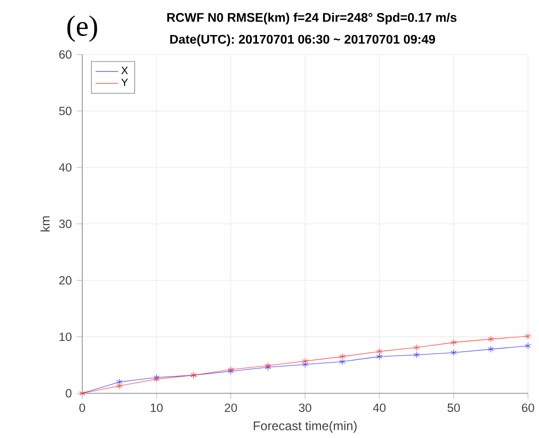 This screenshot has height=438, width=539. What do you see at coordinates (124, 70) in the screenshot?
I see `legend-label: X` at bounding box center [124, 70].